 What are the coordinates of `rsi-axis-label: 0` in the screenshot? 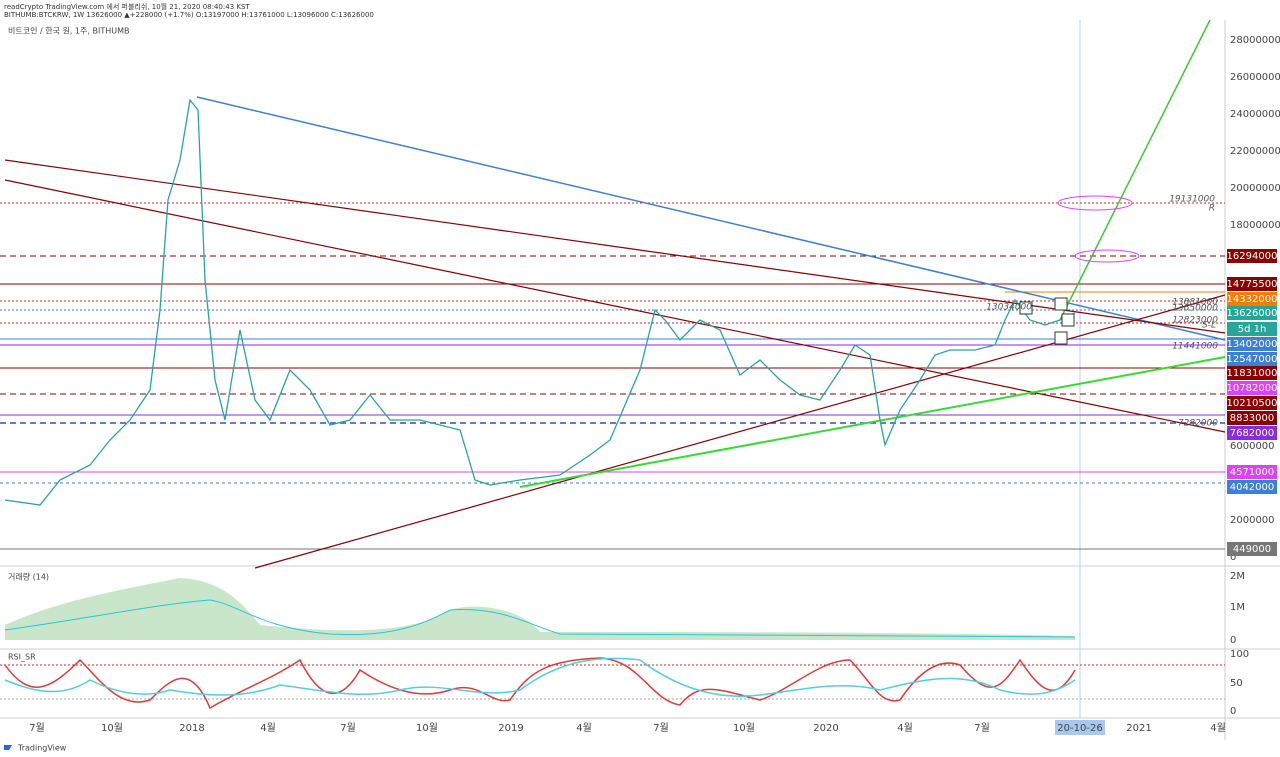 It's located at (1233, 711).